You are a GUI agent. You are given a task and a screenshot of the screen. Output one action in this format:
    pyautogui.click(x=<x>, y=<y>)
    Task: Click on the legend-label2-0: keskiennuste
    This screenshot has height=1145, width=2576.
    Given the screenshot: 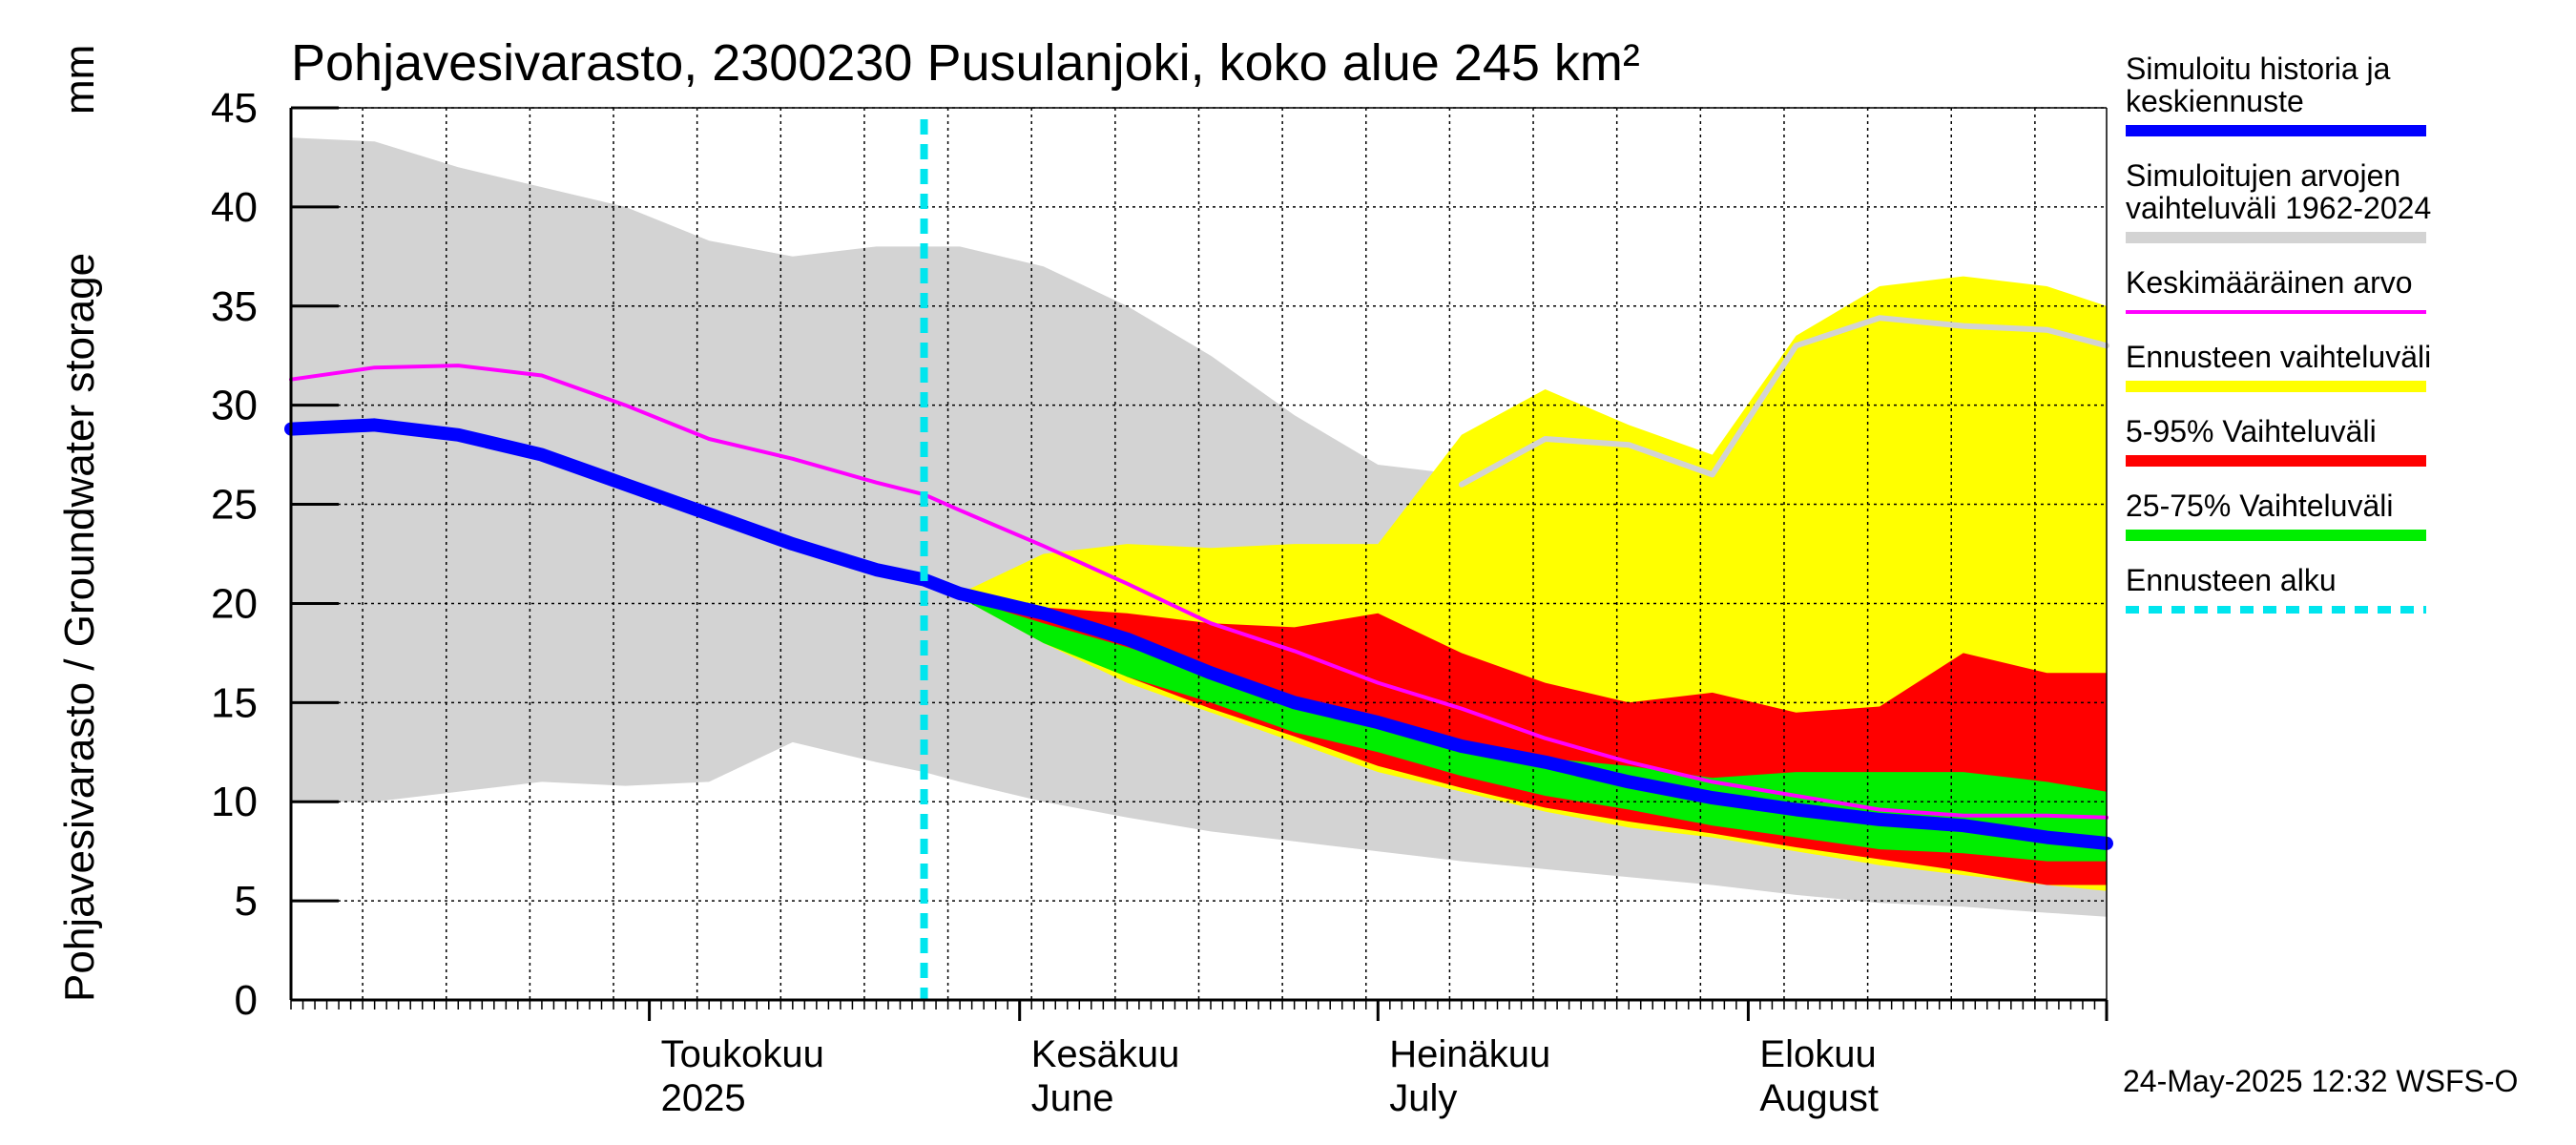 What is the action you would take?
    pyautogui.click(x=2215, y=101)
    